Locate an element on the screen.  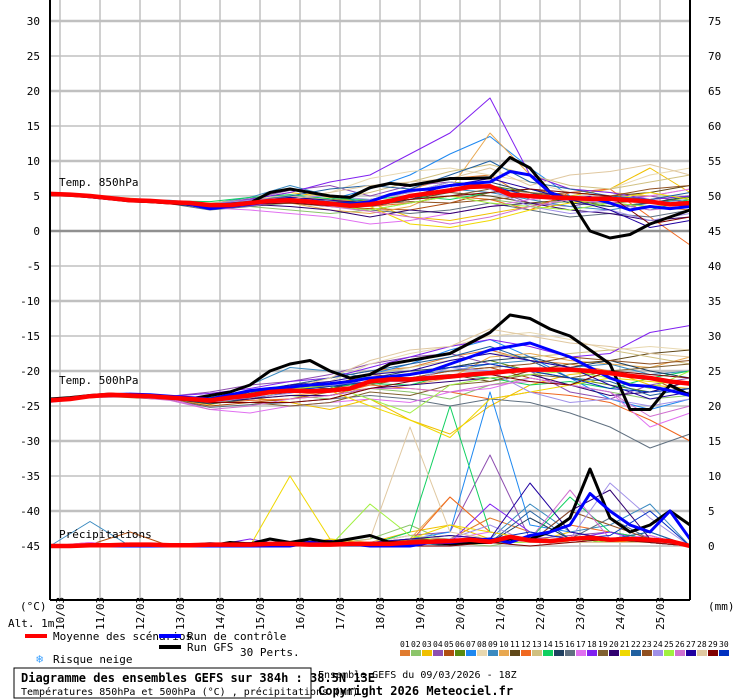
date-tick-label: 18/03 is located at coordinates (380, 613).